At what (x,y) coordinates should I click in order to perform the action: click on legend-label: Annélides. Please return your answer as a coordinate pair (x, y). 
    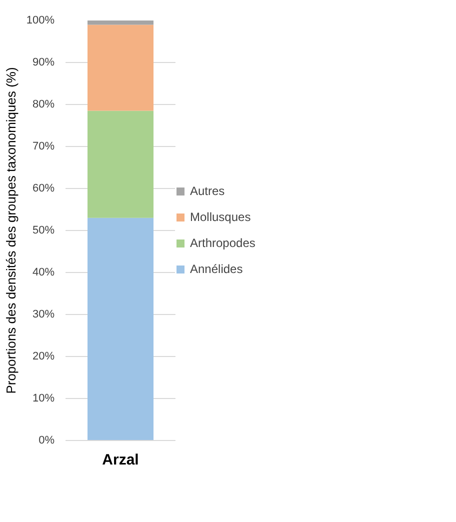
    Looking at the image, I should click on (216, 269).